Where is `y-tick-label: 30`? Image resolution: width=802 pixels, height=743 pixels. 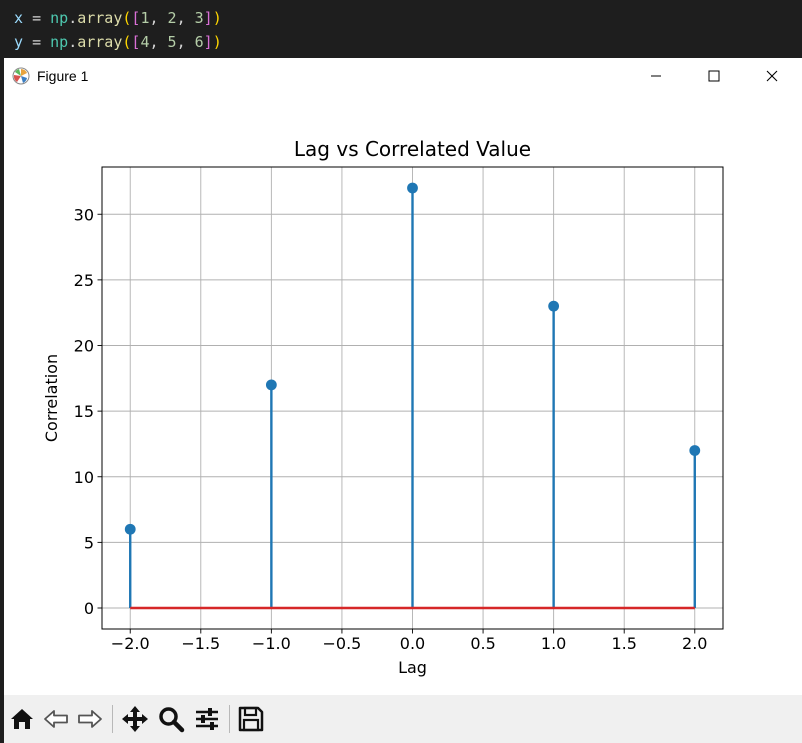 y-tick-label: 30 is located at coordinates (84, 214).